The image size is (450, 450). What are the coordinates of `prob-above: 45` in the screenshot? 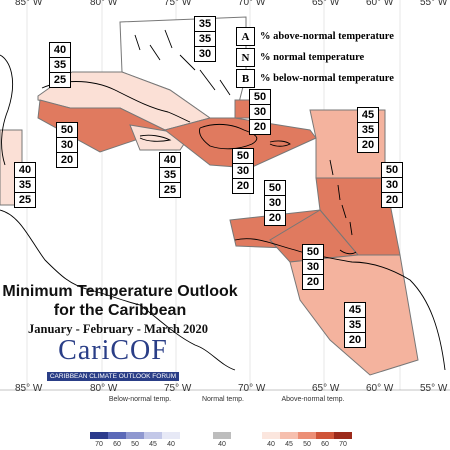 It's located at (355, 310).